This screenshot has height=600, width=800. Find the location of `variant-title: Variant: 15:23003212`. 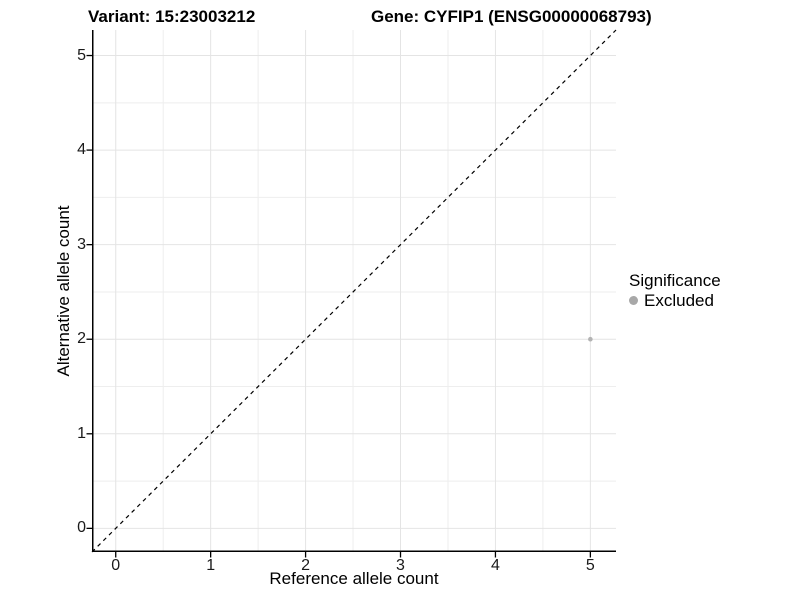

variant-title: Variant: 15:23003212 is located at coordinates (172, 16).